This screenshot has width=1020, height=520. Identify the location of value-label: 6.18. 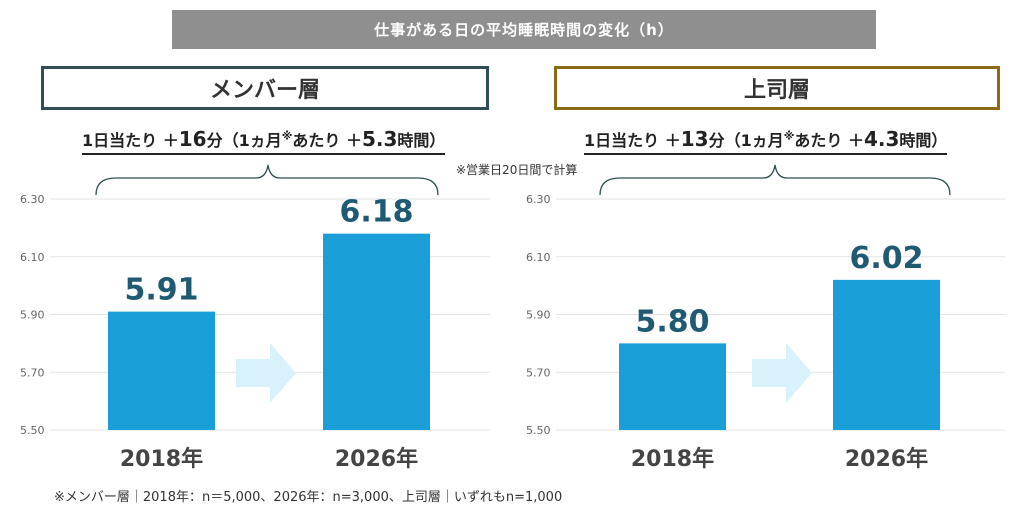
(376, 212).